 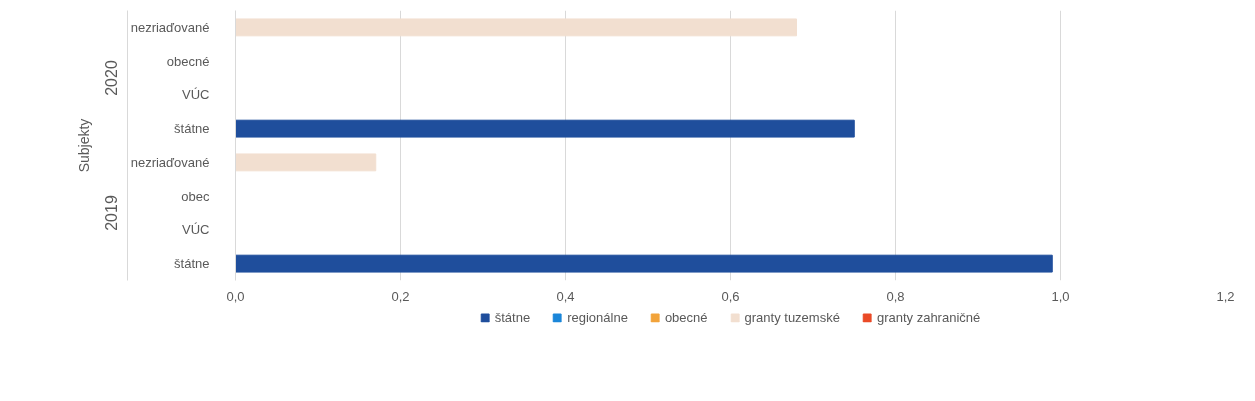 I want to click on legend-label: regionálne, so click(x=597, y=317).